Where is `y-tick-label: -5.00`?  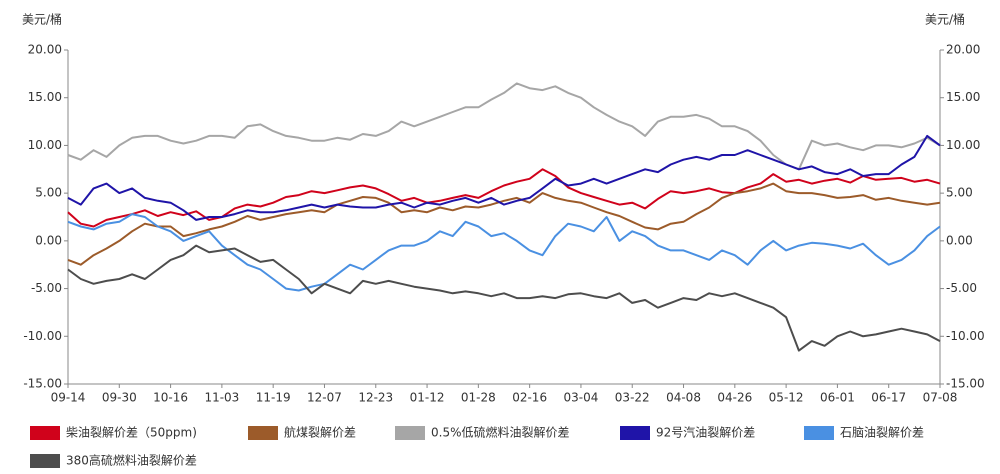
y-tick-label: -5.00 is located at coordinates (46, 288).